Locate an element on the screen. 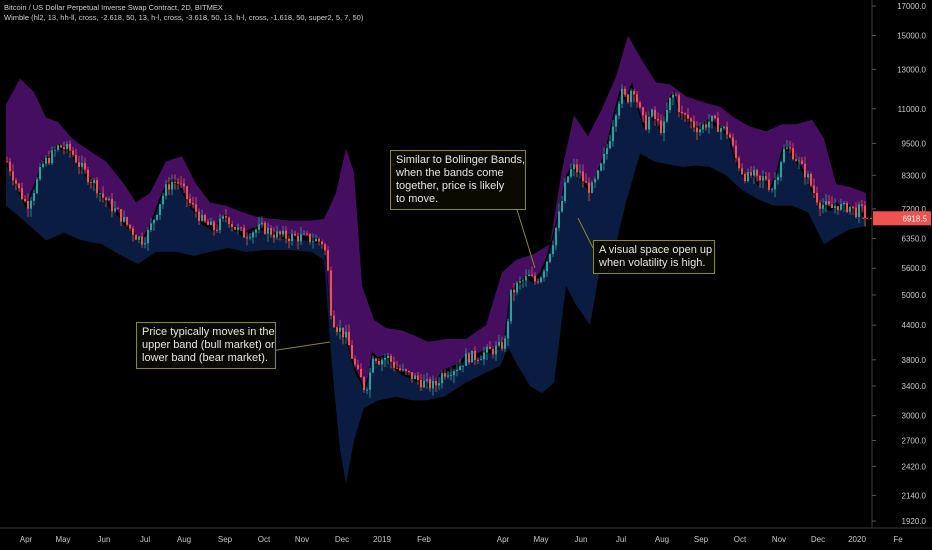 The width and height of the screenshot is (932, 550). price-tick-label: 9500.0 is located at coordinates (914, 143).